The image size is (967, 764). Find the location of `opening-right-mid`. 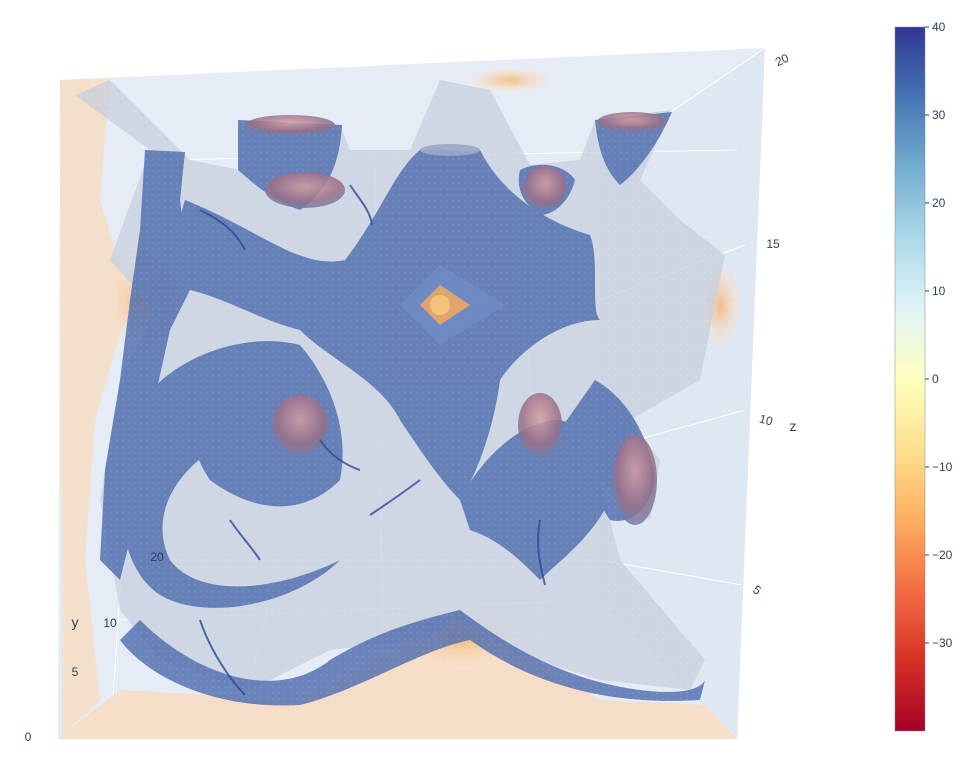

opening-right-mid is located at coordinates (540, 425).